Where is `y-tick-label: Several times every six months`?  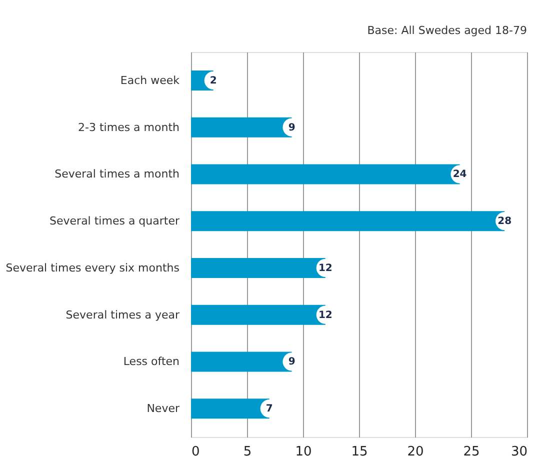 y-tick-label: Several times every six months is located at coordinates (93, 267).